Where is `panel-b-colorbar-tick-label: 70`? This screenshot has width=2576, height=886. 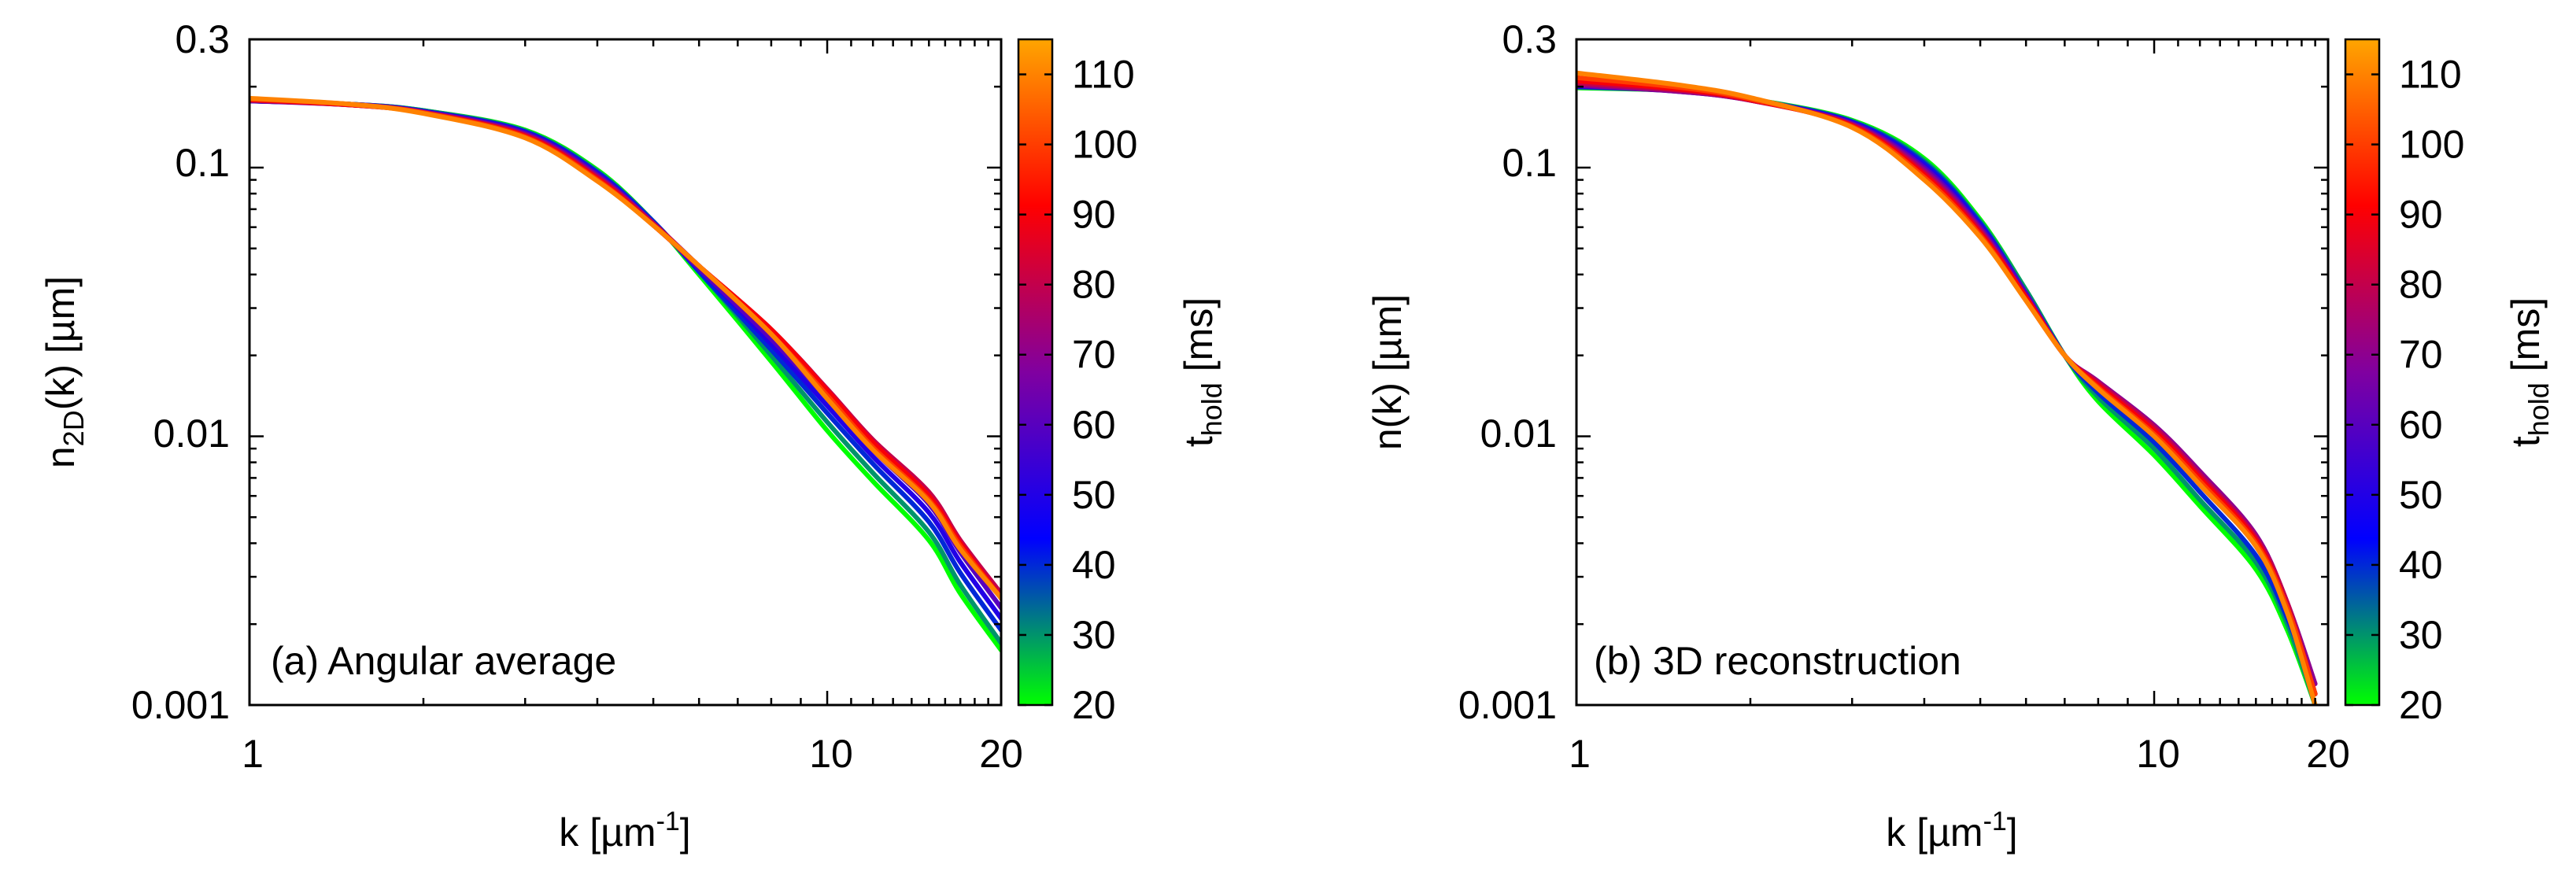
panel-b-colorbar-tick-label: 70 is located at coordinates (2421, 355).